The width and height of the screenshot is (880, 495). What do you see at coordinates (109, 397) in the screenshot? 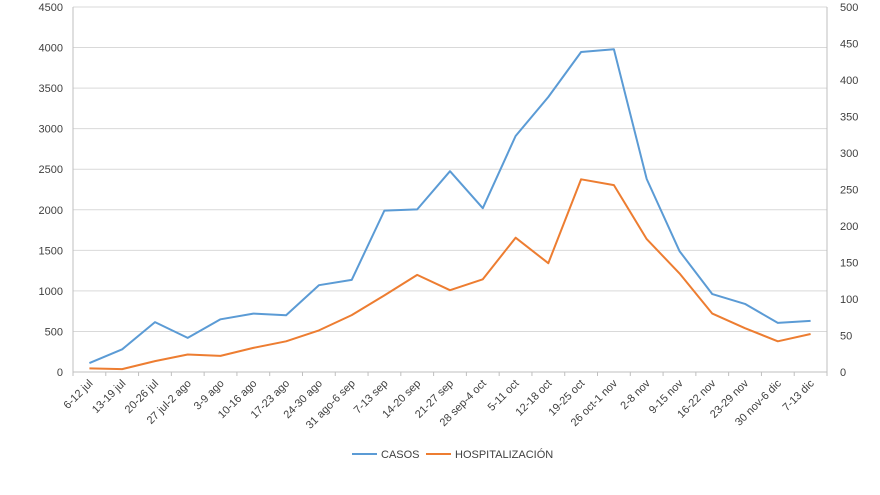
I see `x-tick-label: 13-19 jul` at bounding box center [109, 397].